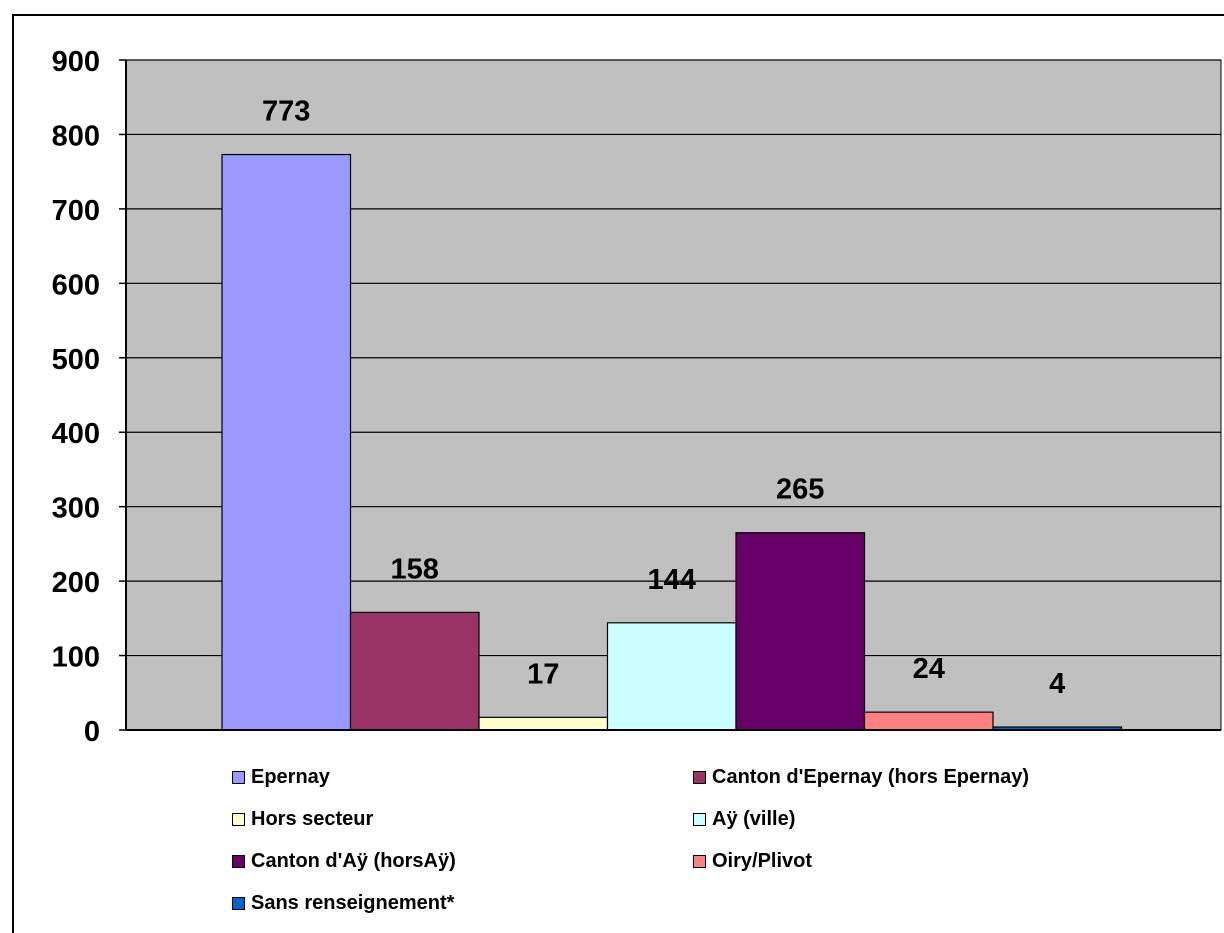 This screenshot has width=1224, height=933. What do you see at coordinates (76, 285) in the screenshot?
I see `y-tick-label: 600` at bounding box center [76, 285].